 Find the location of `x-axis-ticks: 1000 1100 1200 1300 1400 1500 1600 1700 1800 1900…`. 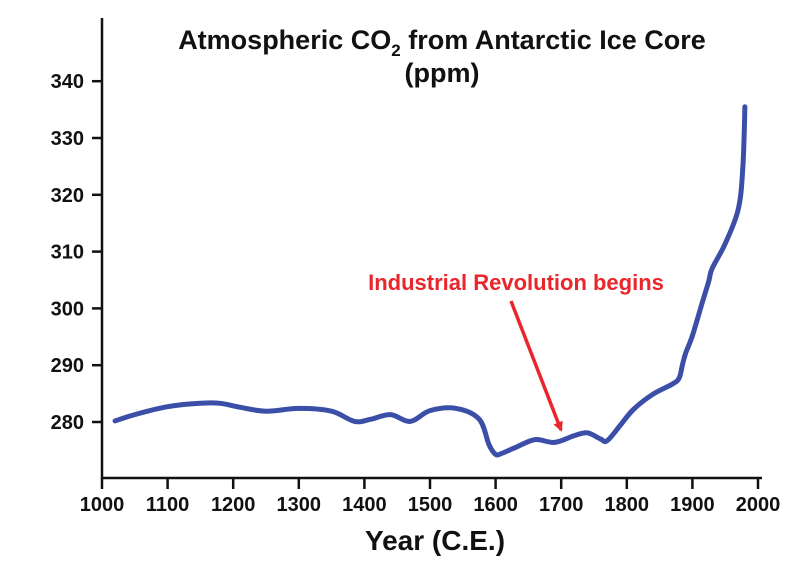

x-axis-ticks: 1000 1100 1200 1300 1400 1500 1600 1700 1800 1900… is located at coordinates (430, 497).